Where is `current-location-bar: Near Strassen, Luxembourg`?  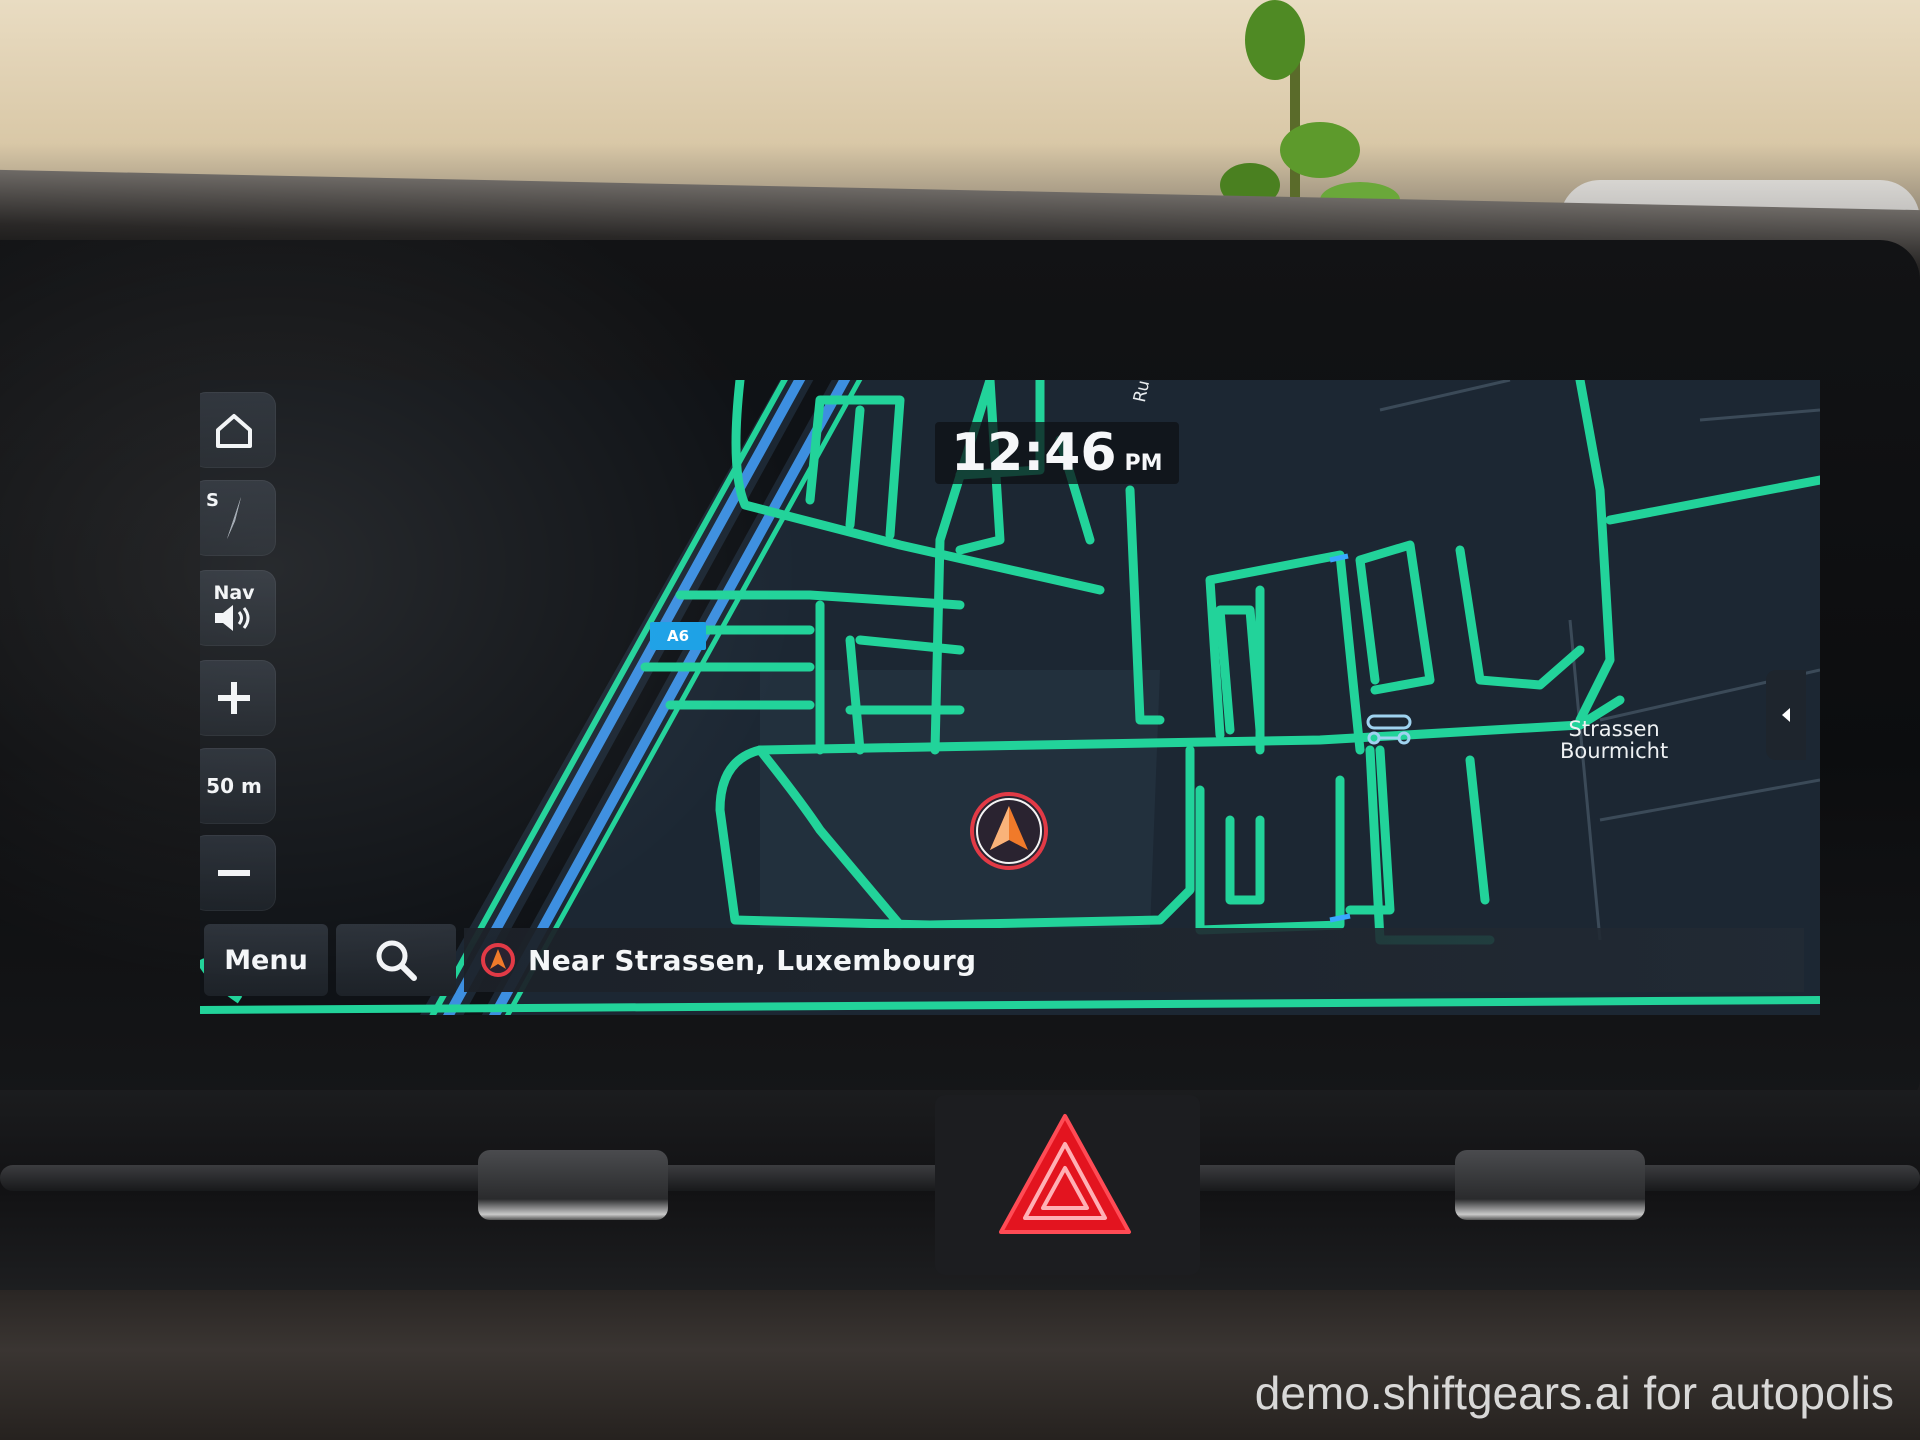 current-location-bar: Near Strassen, Luxembourg is located at coordinates (1134, 960).